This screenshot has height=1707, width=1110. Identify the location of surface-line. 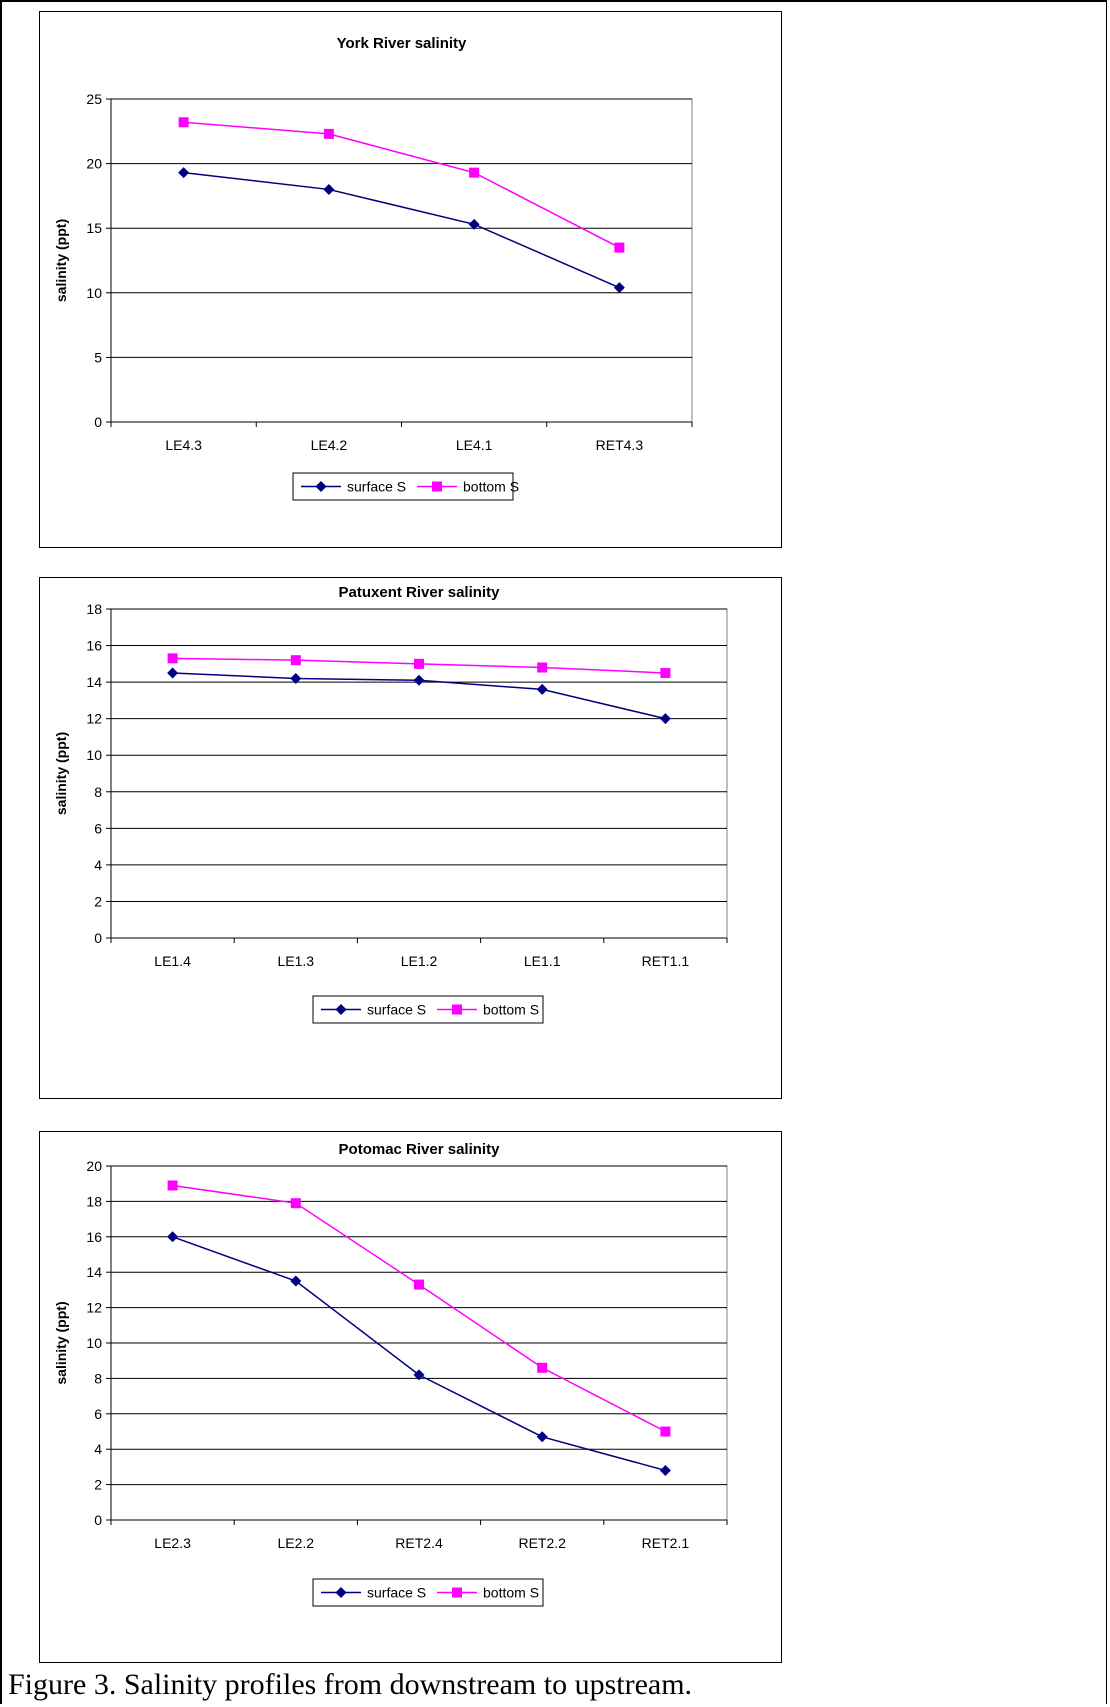
(401, 230).